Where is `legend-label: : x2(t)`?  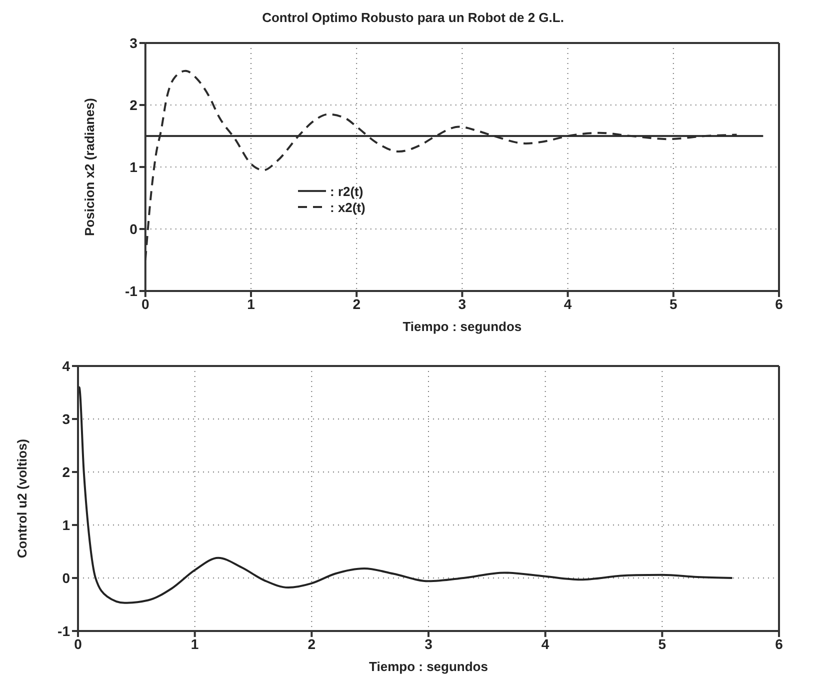 legend-label: : x2(t) is located at coordinates (348, 207).